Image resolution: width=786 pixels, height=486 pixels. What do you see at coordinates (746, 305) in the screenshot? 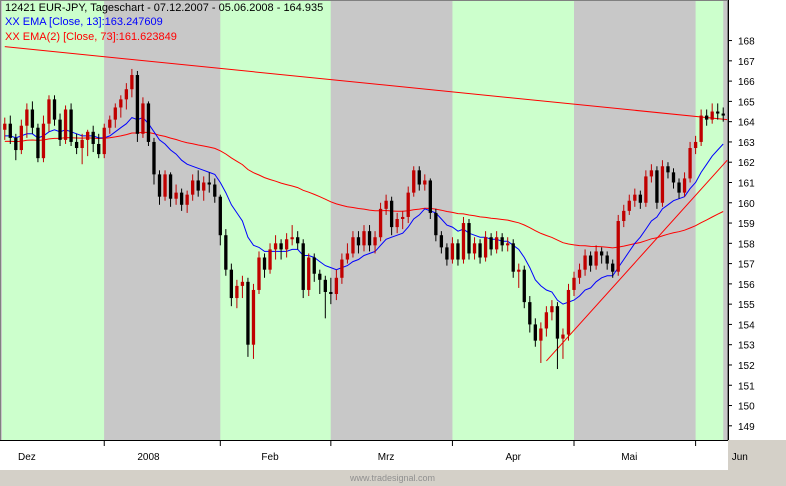
I see `y-tick-label: 155` at bounding box center [746, 305].